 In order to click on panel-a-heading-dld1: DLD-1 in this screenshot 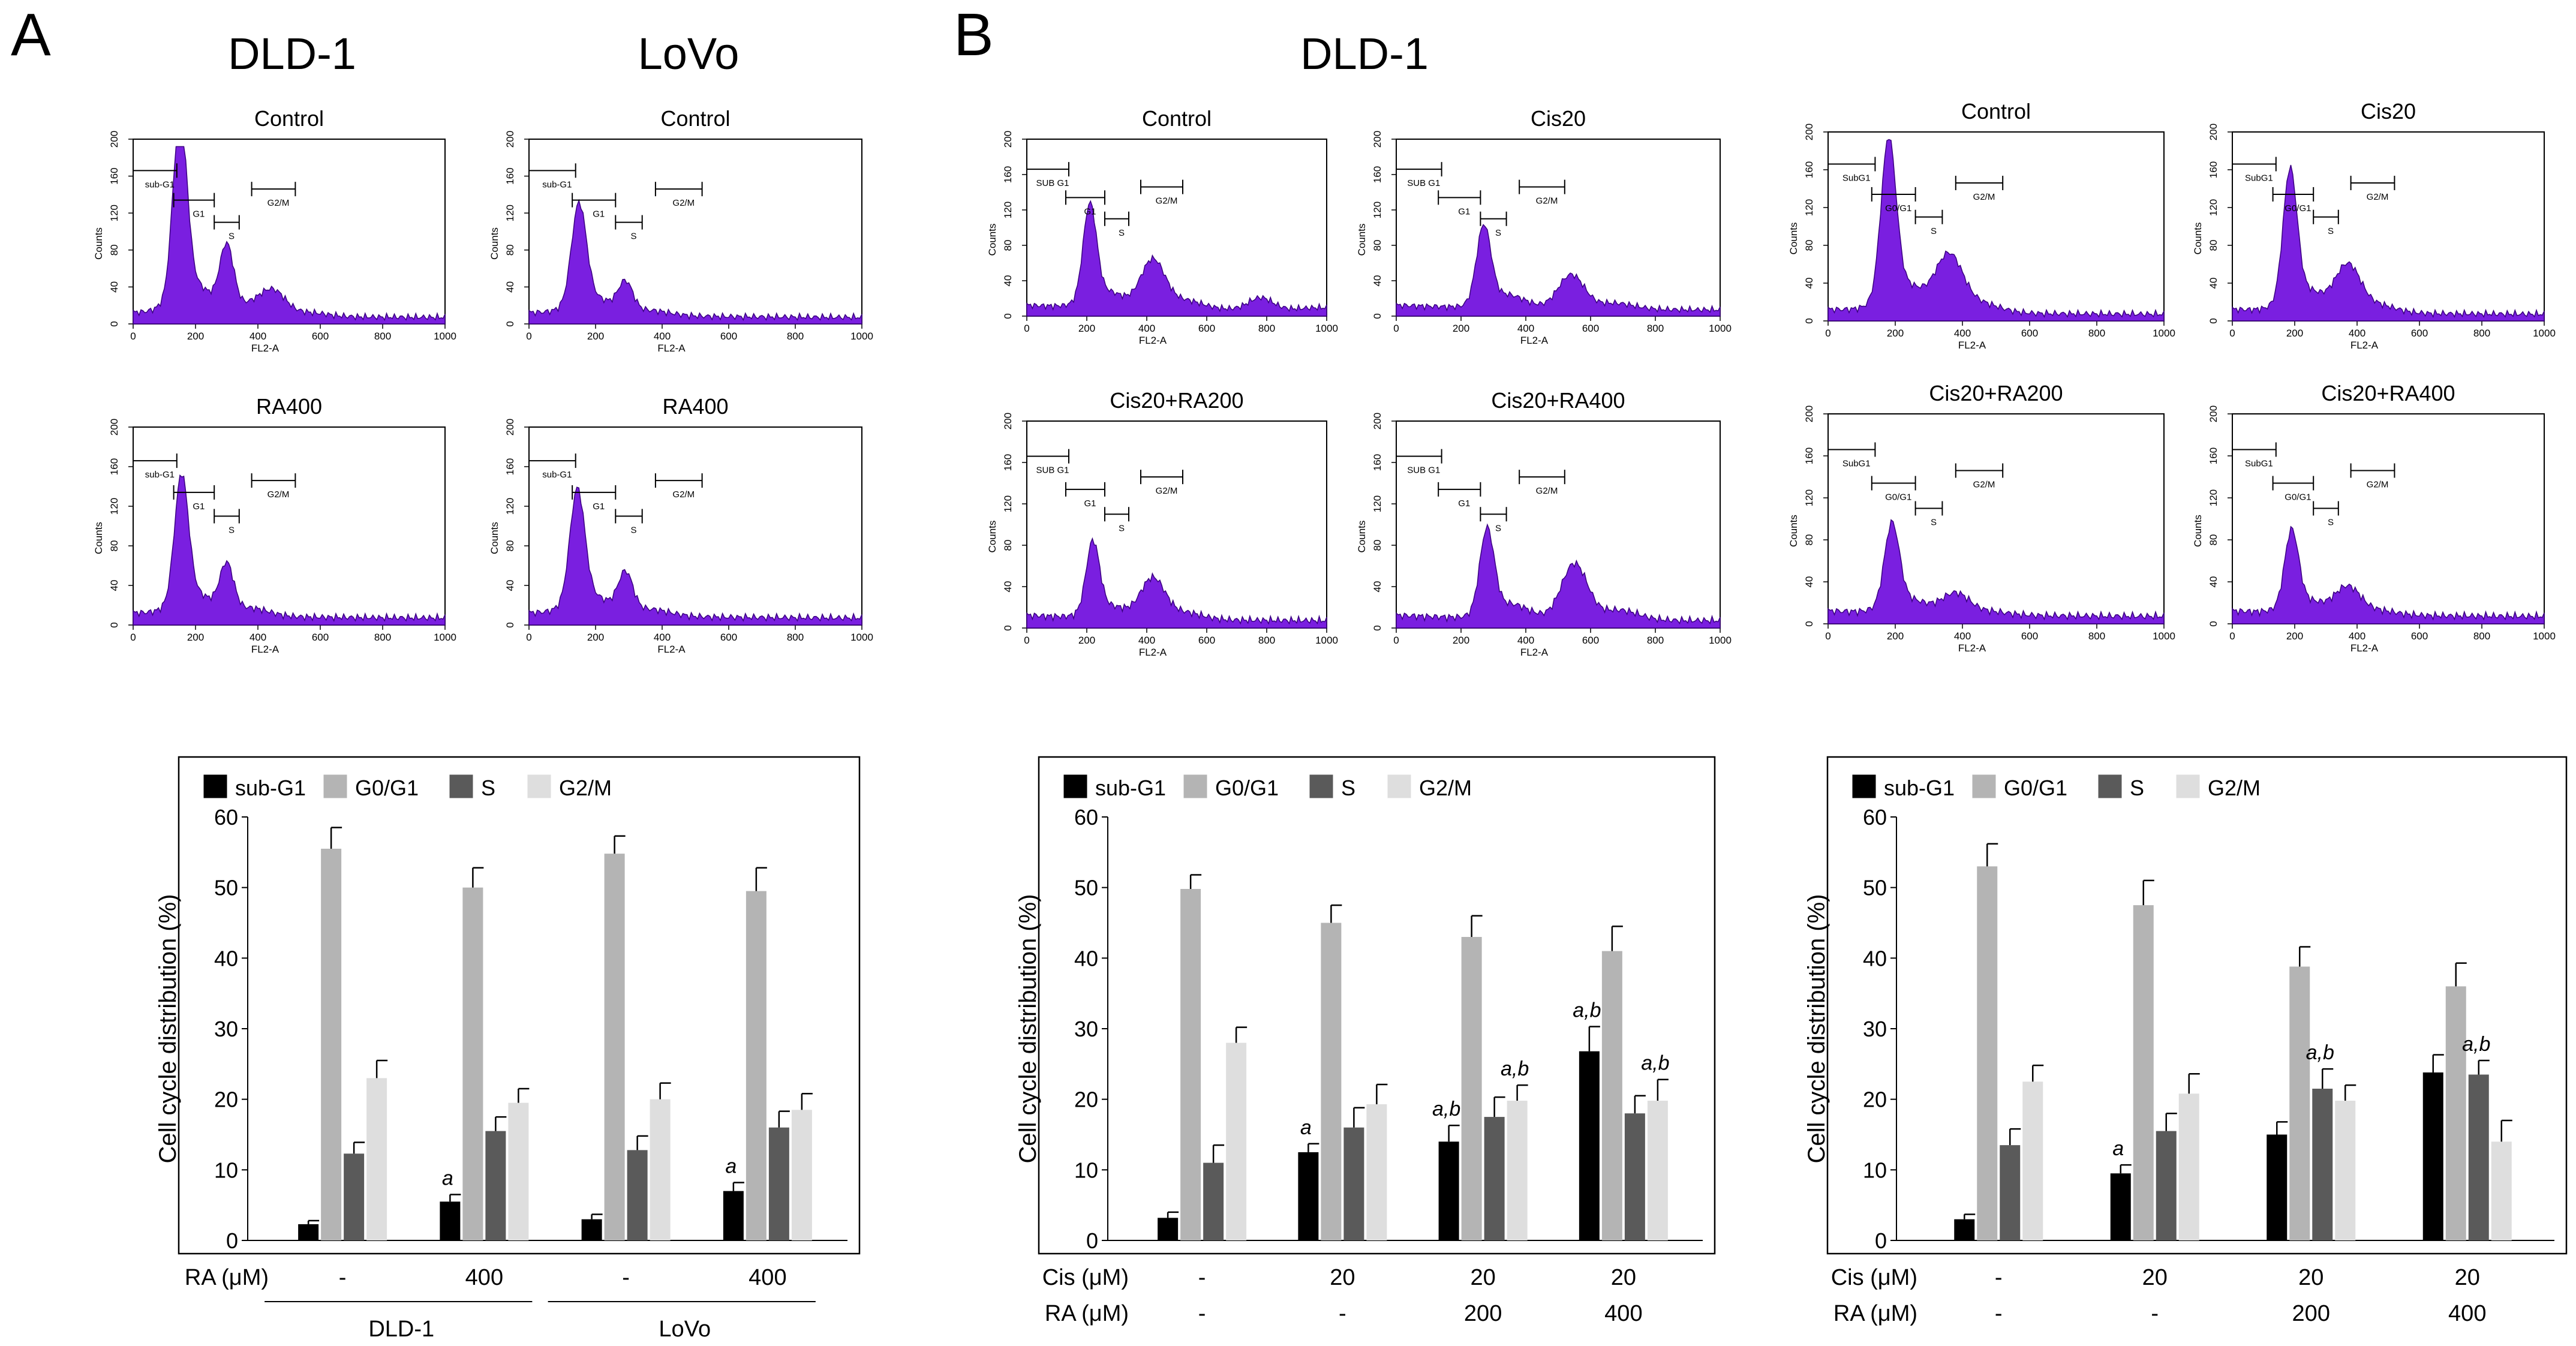, I will do `click(292, 54)`.